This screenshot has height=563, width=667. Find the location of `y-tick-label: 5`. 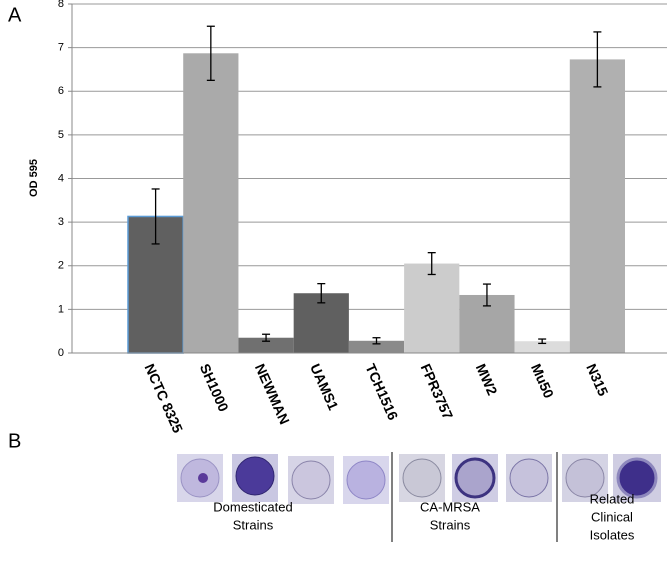

y-tick-label: 5 is located at coordinates (61, 135).